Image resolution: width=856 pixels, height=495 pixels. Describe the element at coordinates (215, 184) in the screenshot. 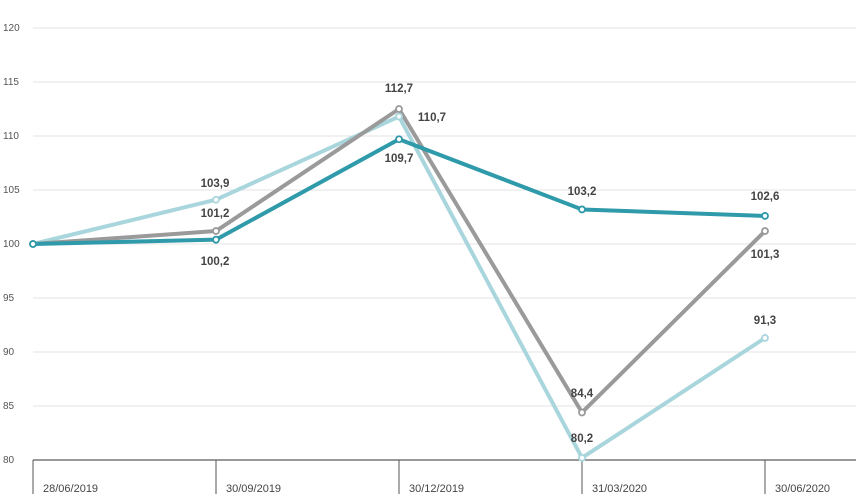

I see `data-label: 103,9` at that location.